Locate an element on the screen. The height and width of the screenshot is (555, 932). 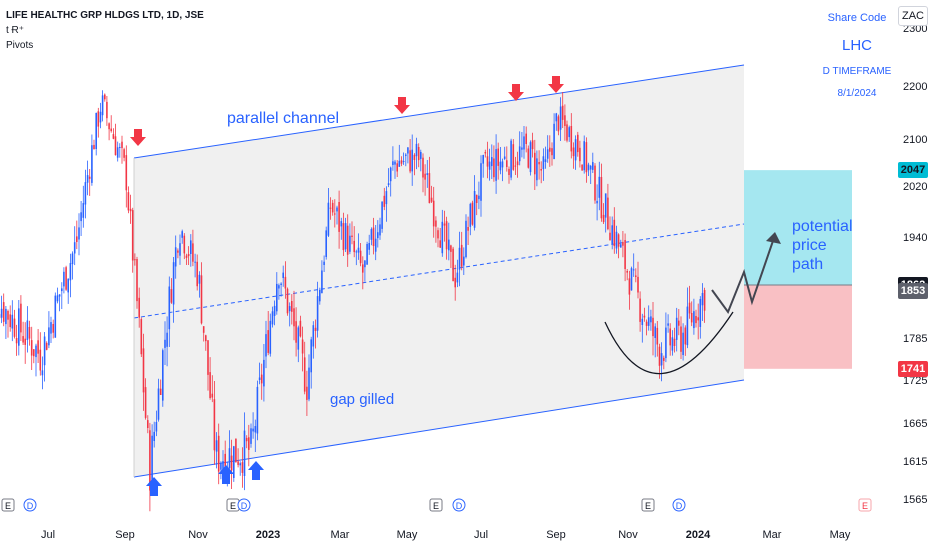
annotation-path: path is located at coordinates (807, 264).